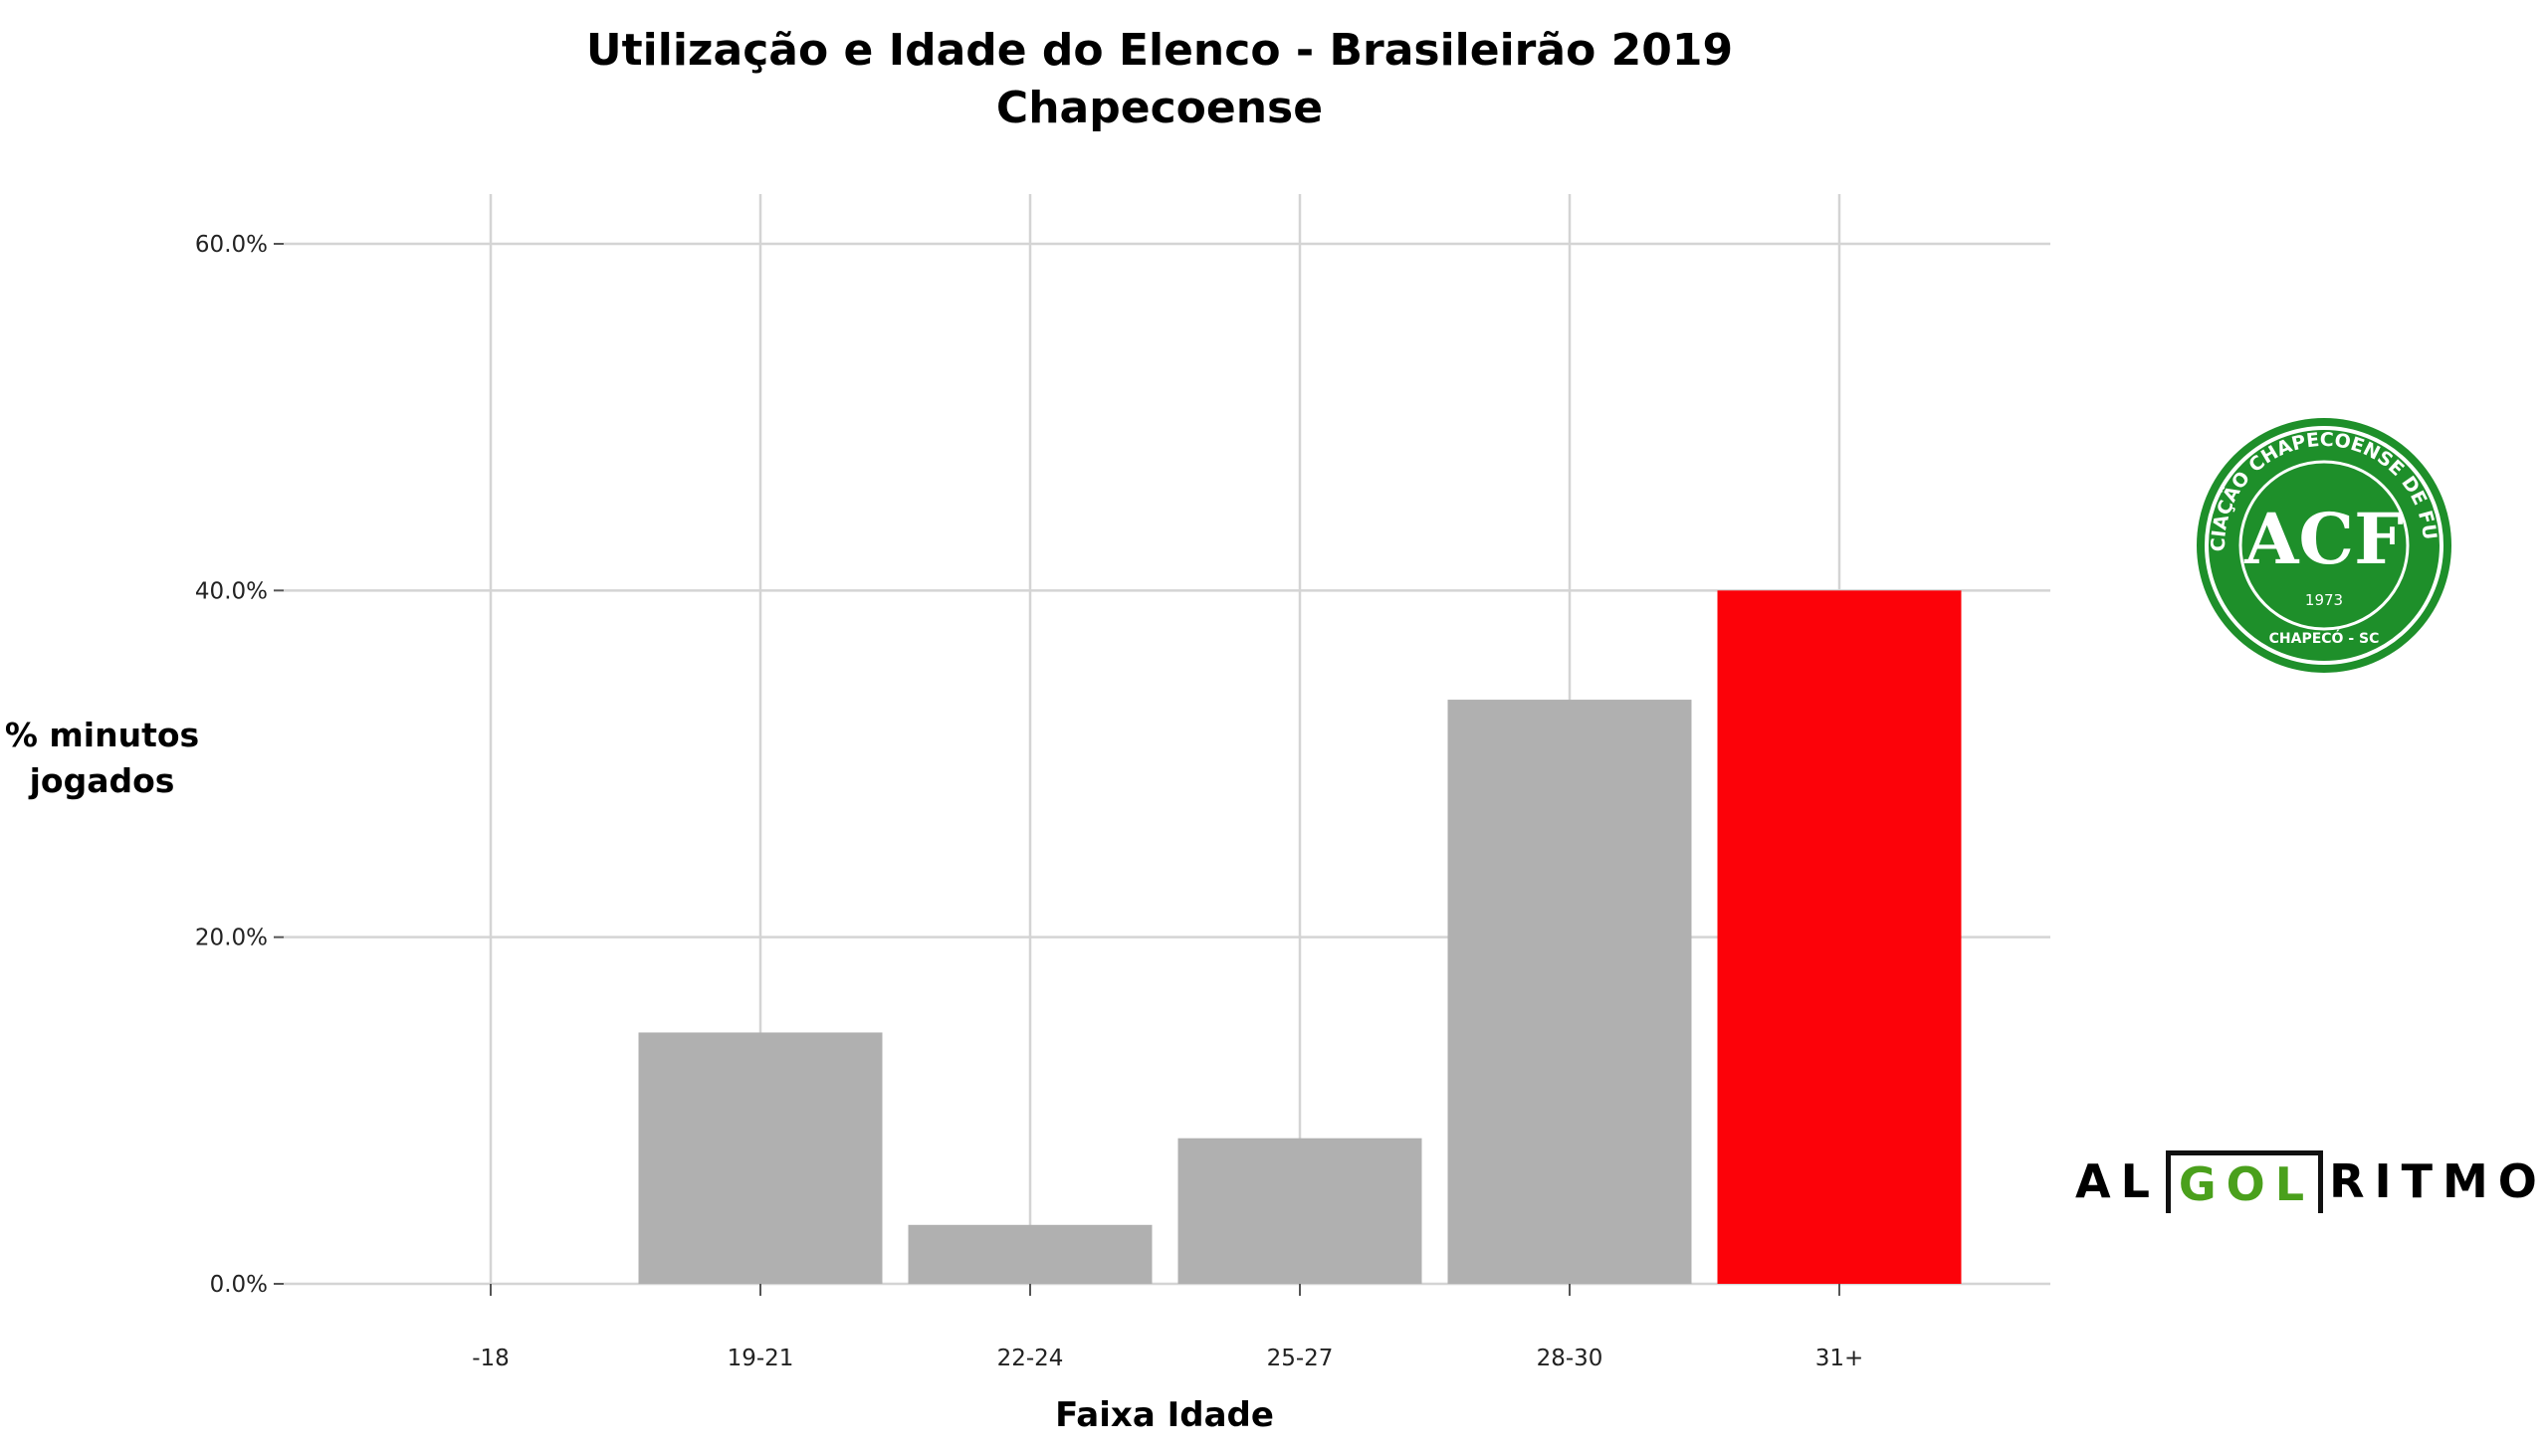 The image size is (2548, 1456). What do you see at coordinates (2438, 1181) in the screenshot?
I see `brand-right: RITMO` at bounding box center [2438, 1181].